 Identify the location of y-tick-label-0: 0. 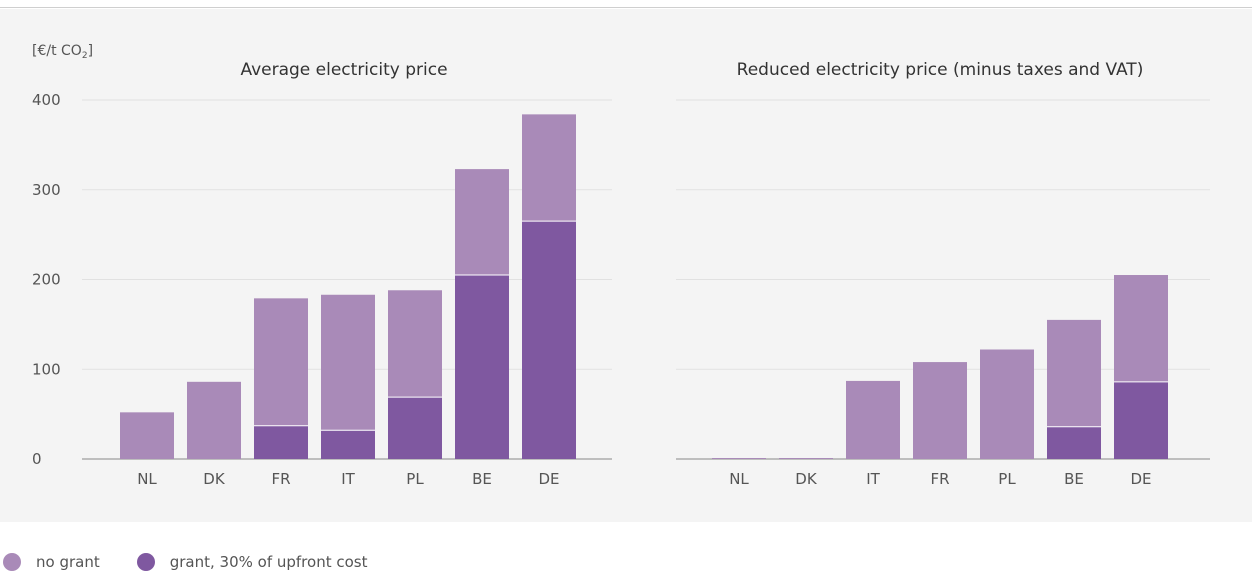
(37, 459).